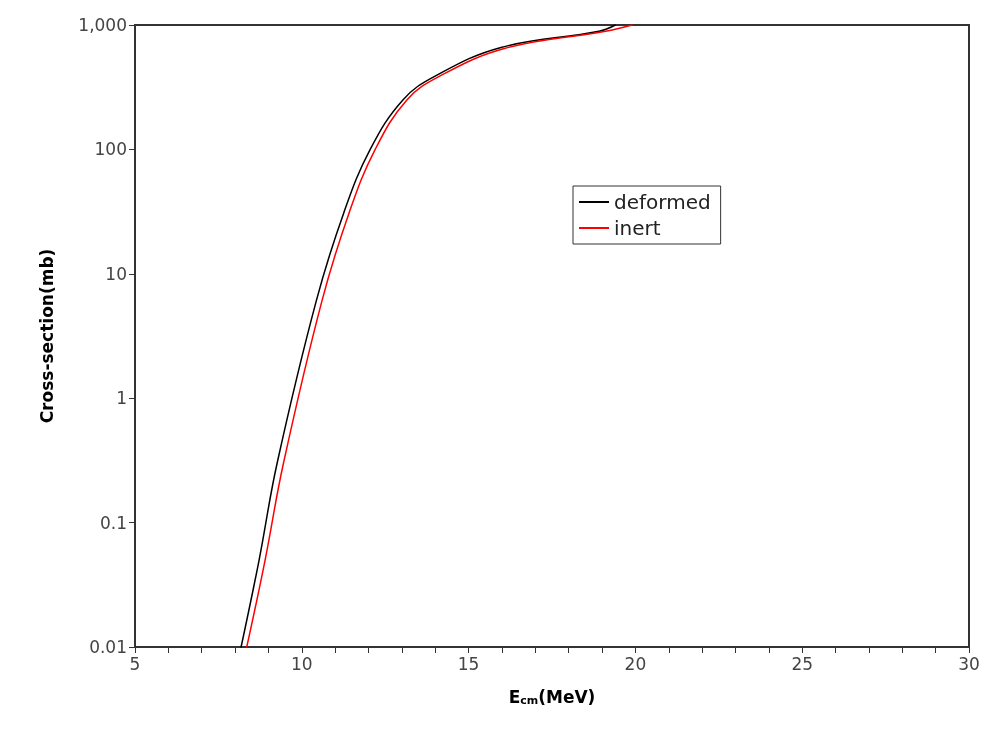  What do you see at coordinates (108, 647) in the screenshot?
I see `y-tick-label: 0.01` at bounding box center [108, 647].